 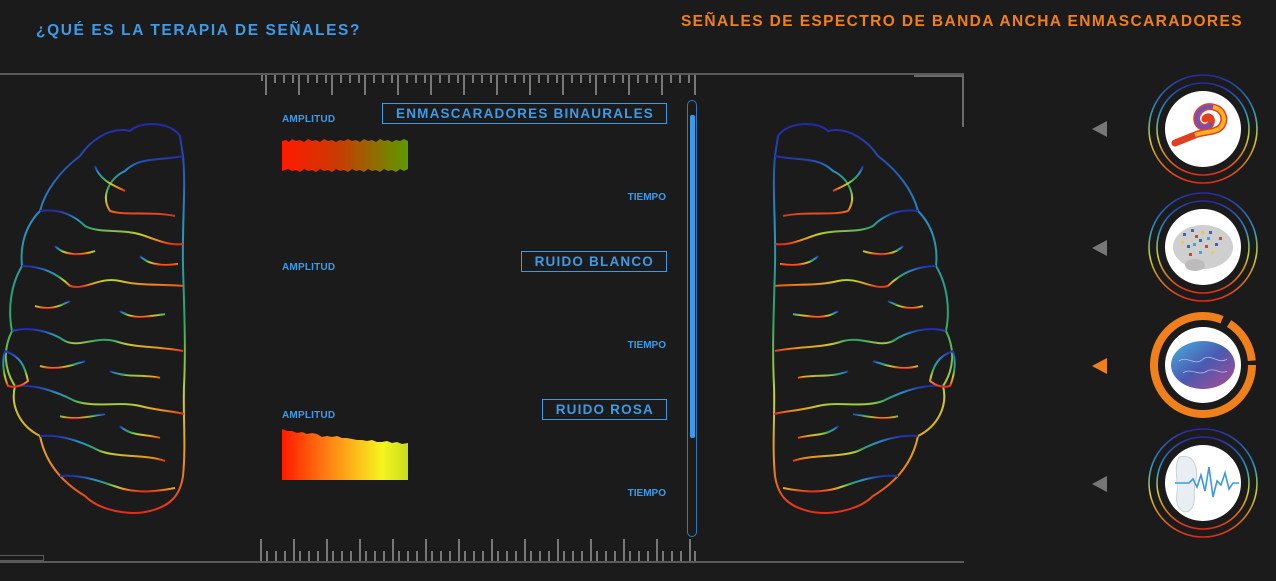 What do you see at coordinates (593, 261) in the screenshot?
I see `signal-title-white-noise: RUIDO BLANCO` at bounding box center [593, 261].